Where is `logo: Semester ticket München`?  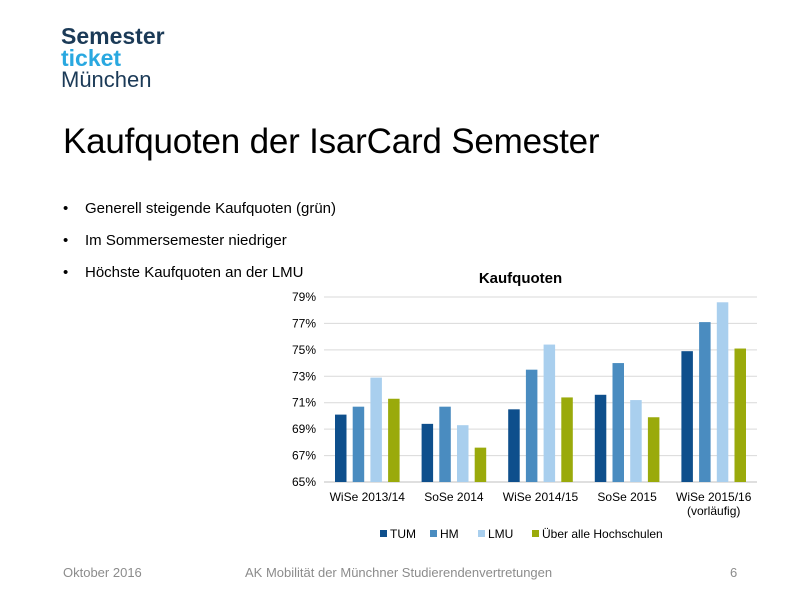
logo: Semester ticket München is located at coordinates (113, 58).